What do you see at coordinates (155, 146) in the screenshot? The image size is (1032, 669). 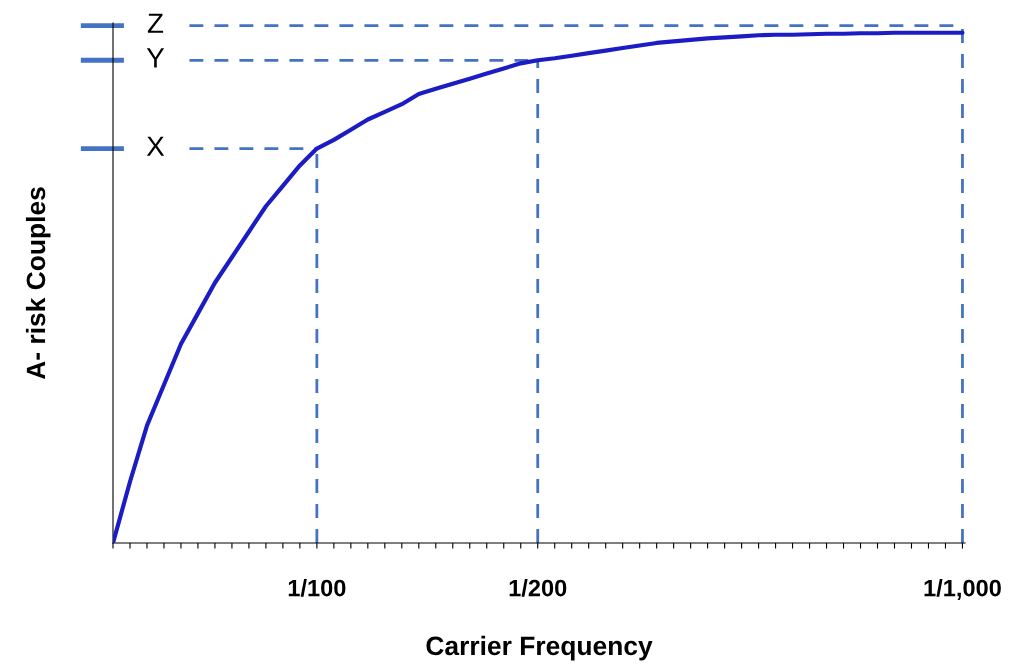 I see `ref-line-label: X` at bounding box center [155, 146].